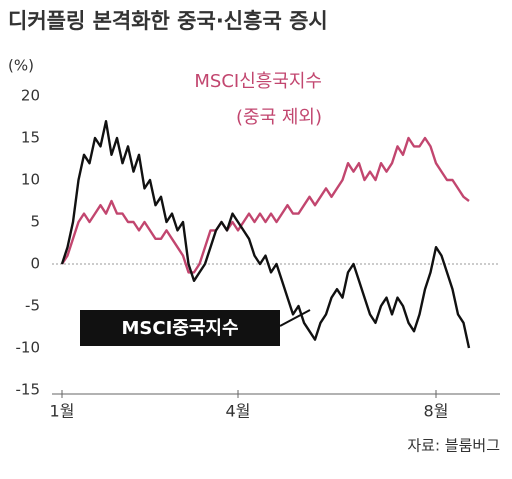  Describe the element at coordinates (238, 411) in the screenshot. I see `x-tick-label: 4월` at that location.